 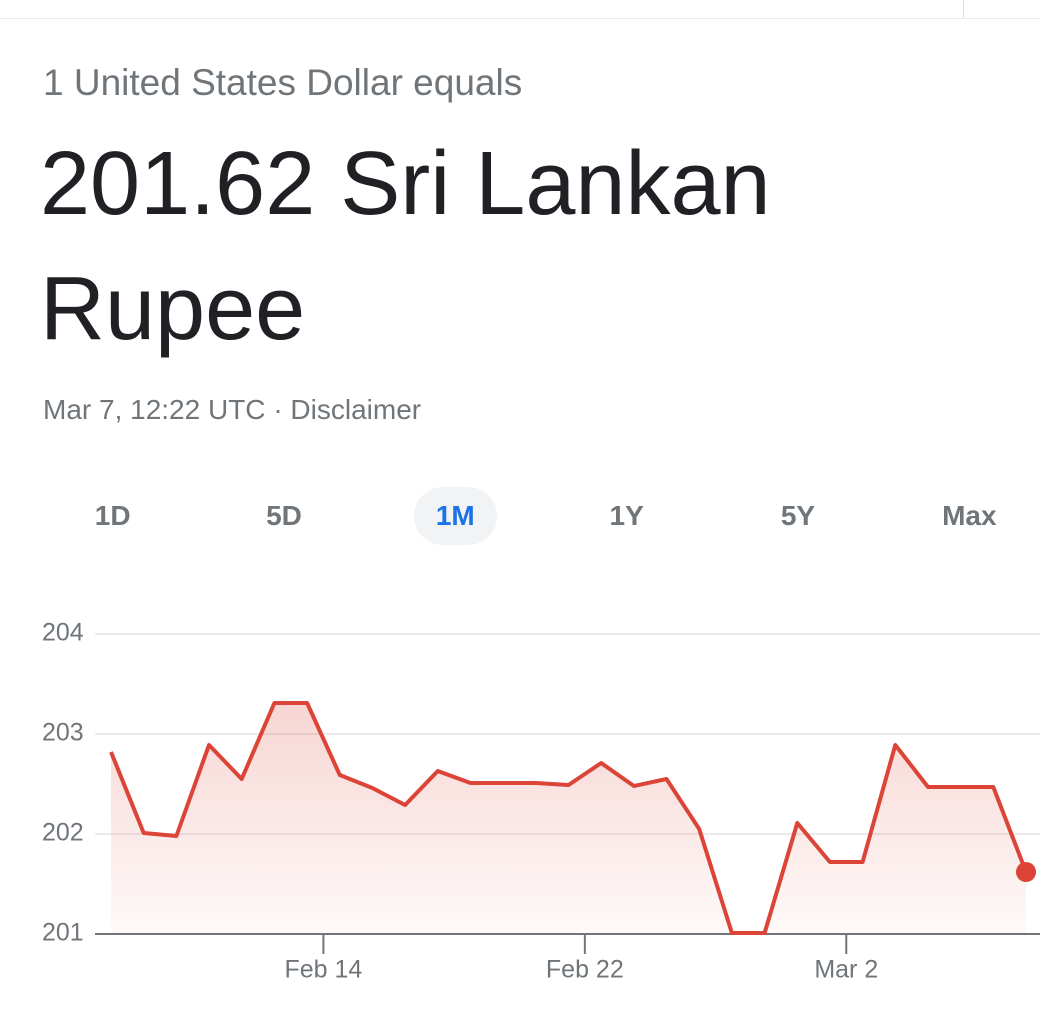 I want to click on timestamp-row: Mar 7, 12:22 UTC · Disclaimer, so click(x=232, y=410).